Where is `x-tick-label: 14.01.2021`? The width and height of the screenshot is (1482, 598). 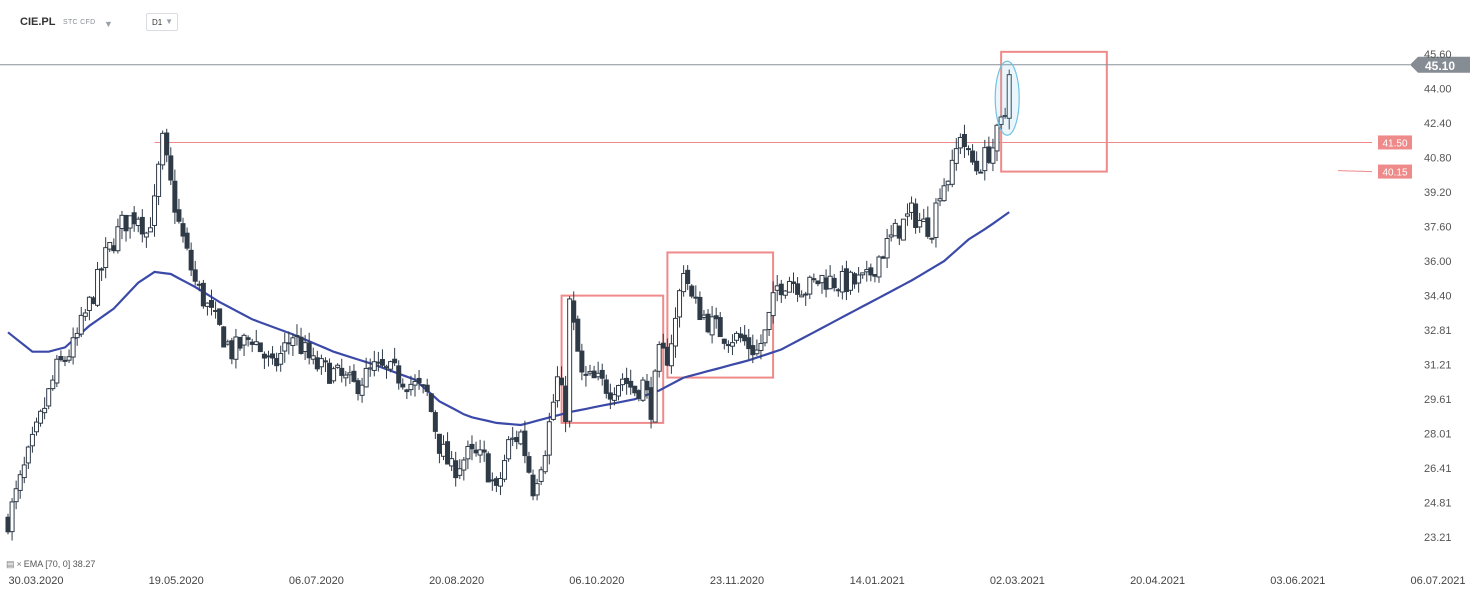
x-tick-label: 14.01.2021 is located at coordinates (877, 581).